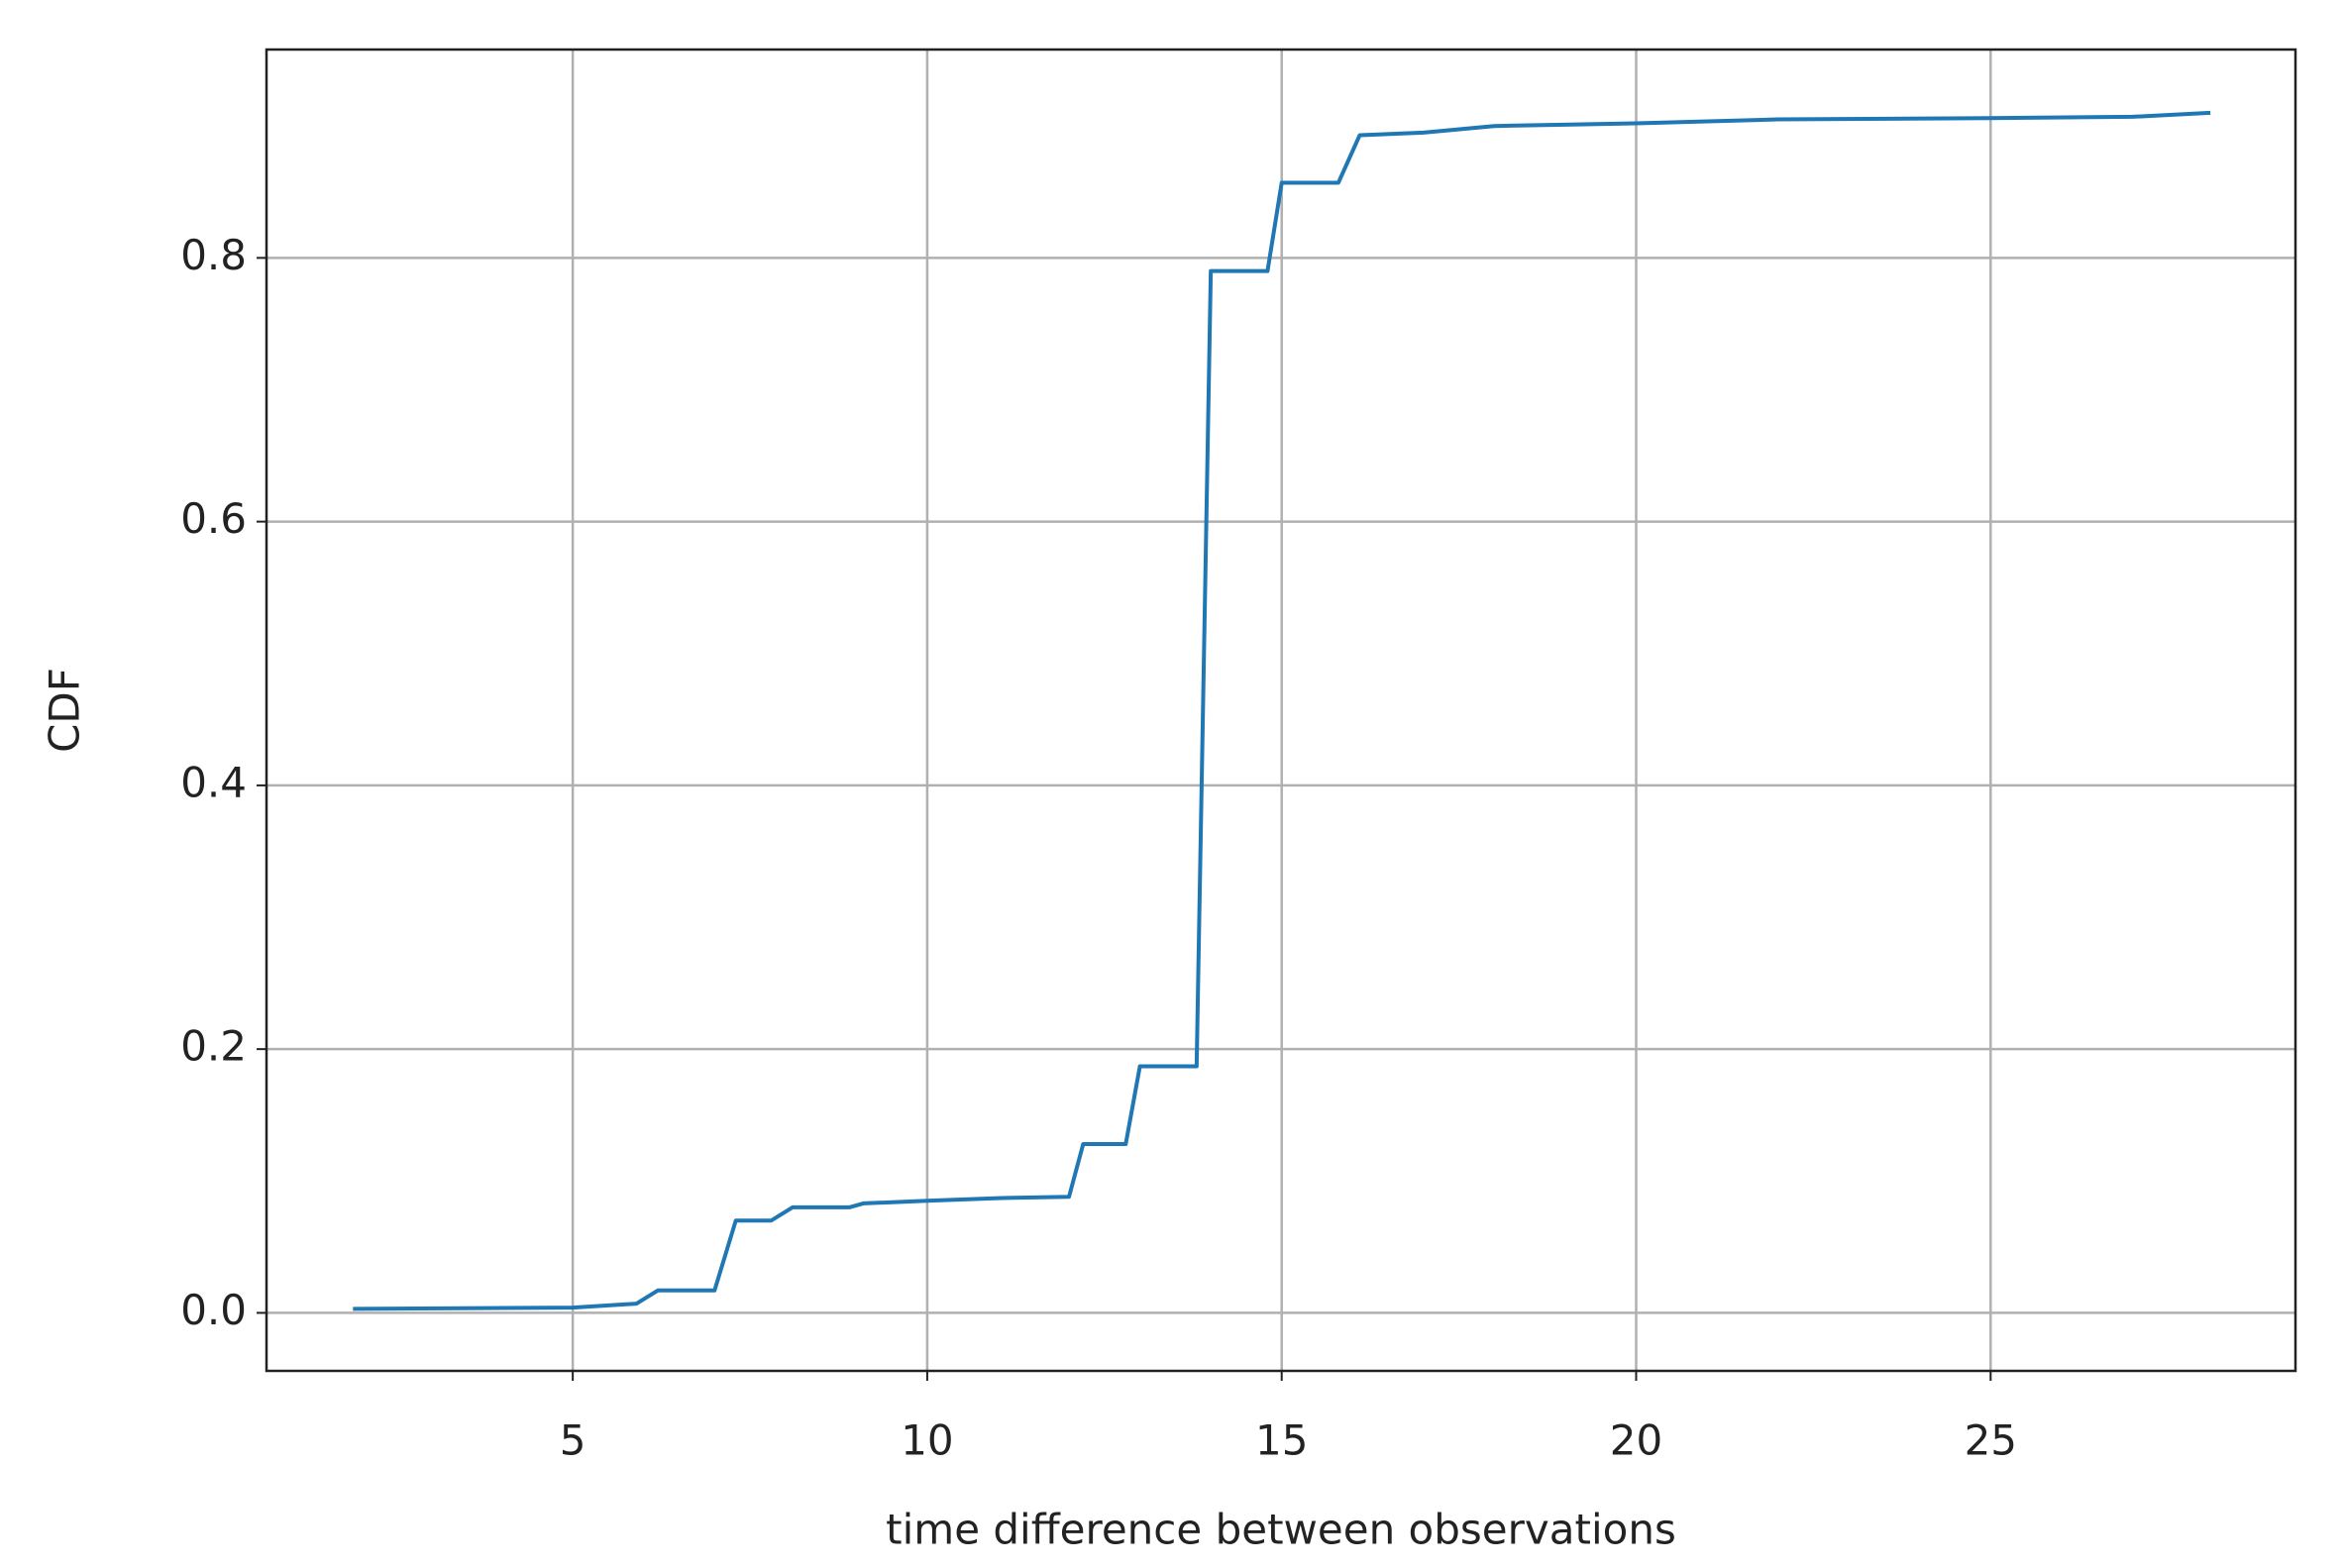  What do you see at coordinates (213, 782) in the screenshot?
I see `y-tick-label: 0.4` at bounding box center [213, 782].